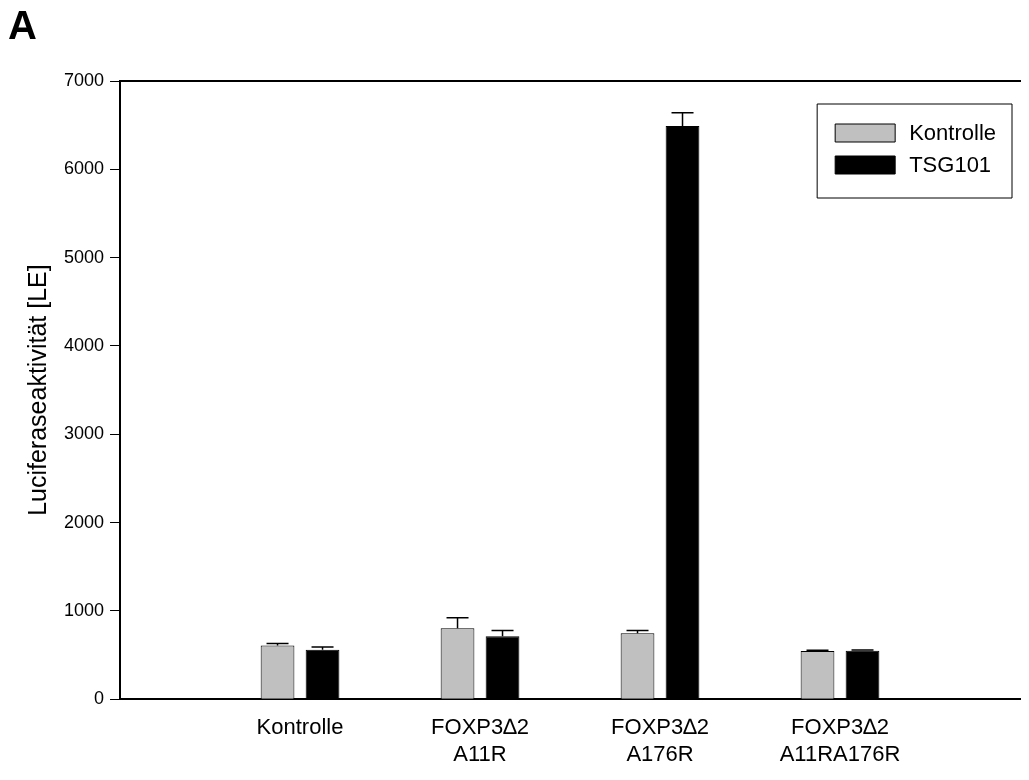 The width and height of the screenshot is (1029, 780). I want to click on legend-label: TSG101, so click(950, 165).